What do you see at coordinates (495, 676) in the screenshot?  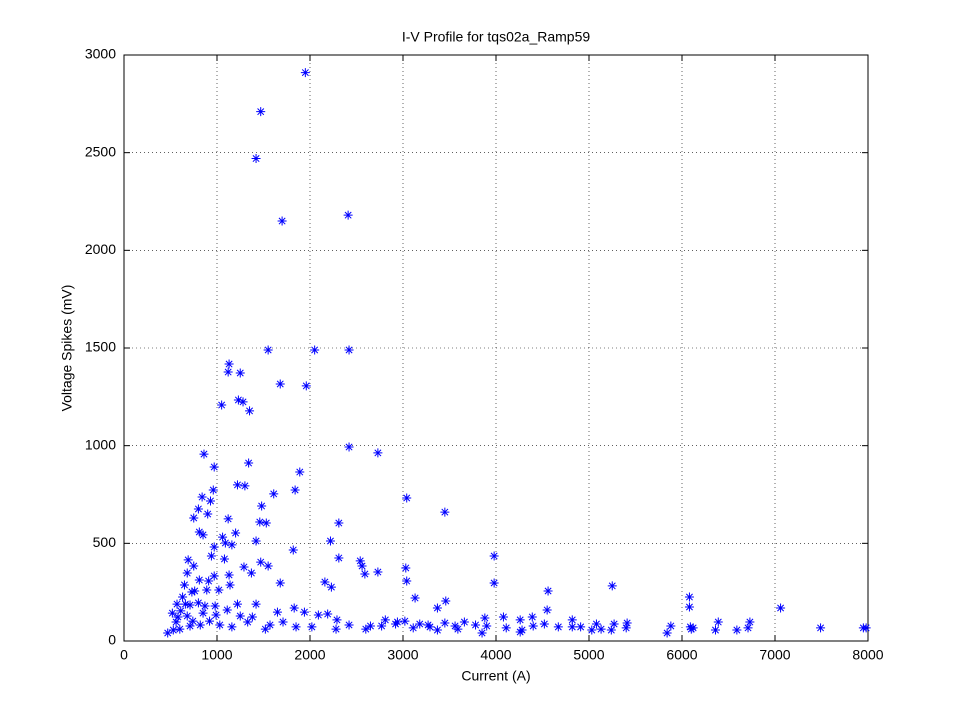 I see `x-axis-label: Current (A)` at bounding box center [495, 676].